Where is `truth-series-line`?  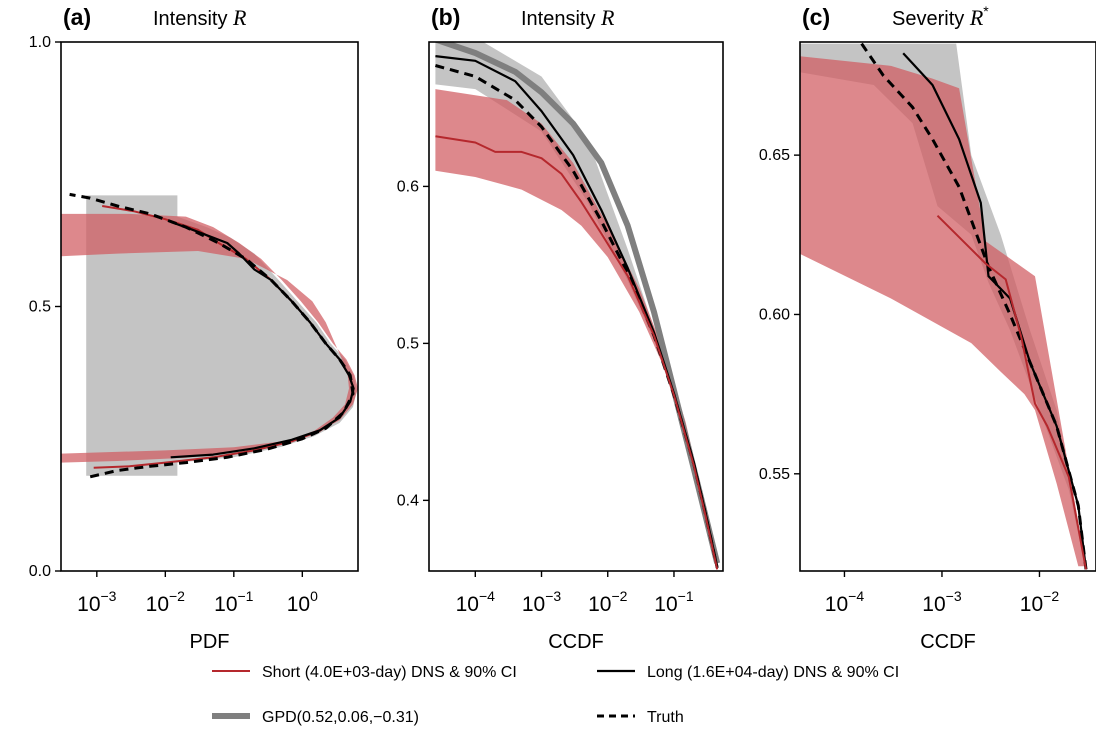
truth-series-line is located at coordinates (212, 335).